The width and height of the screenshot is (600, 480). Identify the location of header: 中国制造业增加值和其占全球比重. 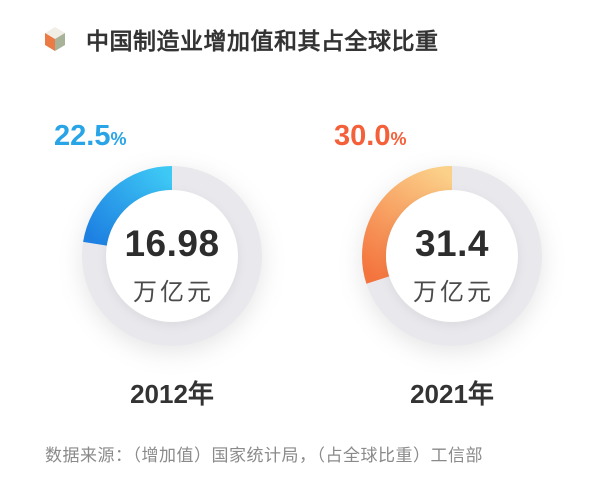
(322, 39).